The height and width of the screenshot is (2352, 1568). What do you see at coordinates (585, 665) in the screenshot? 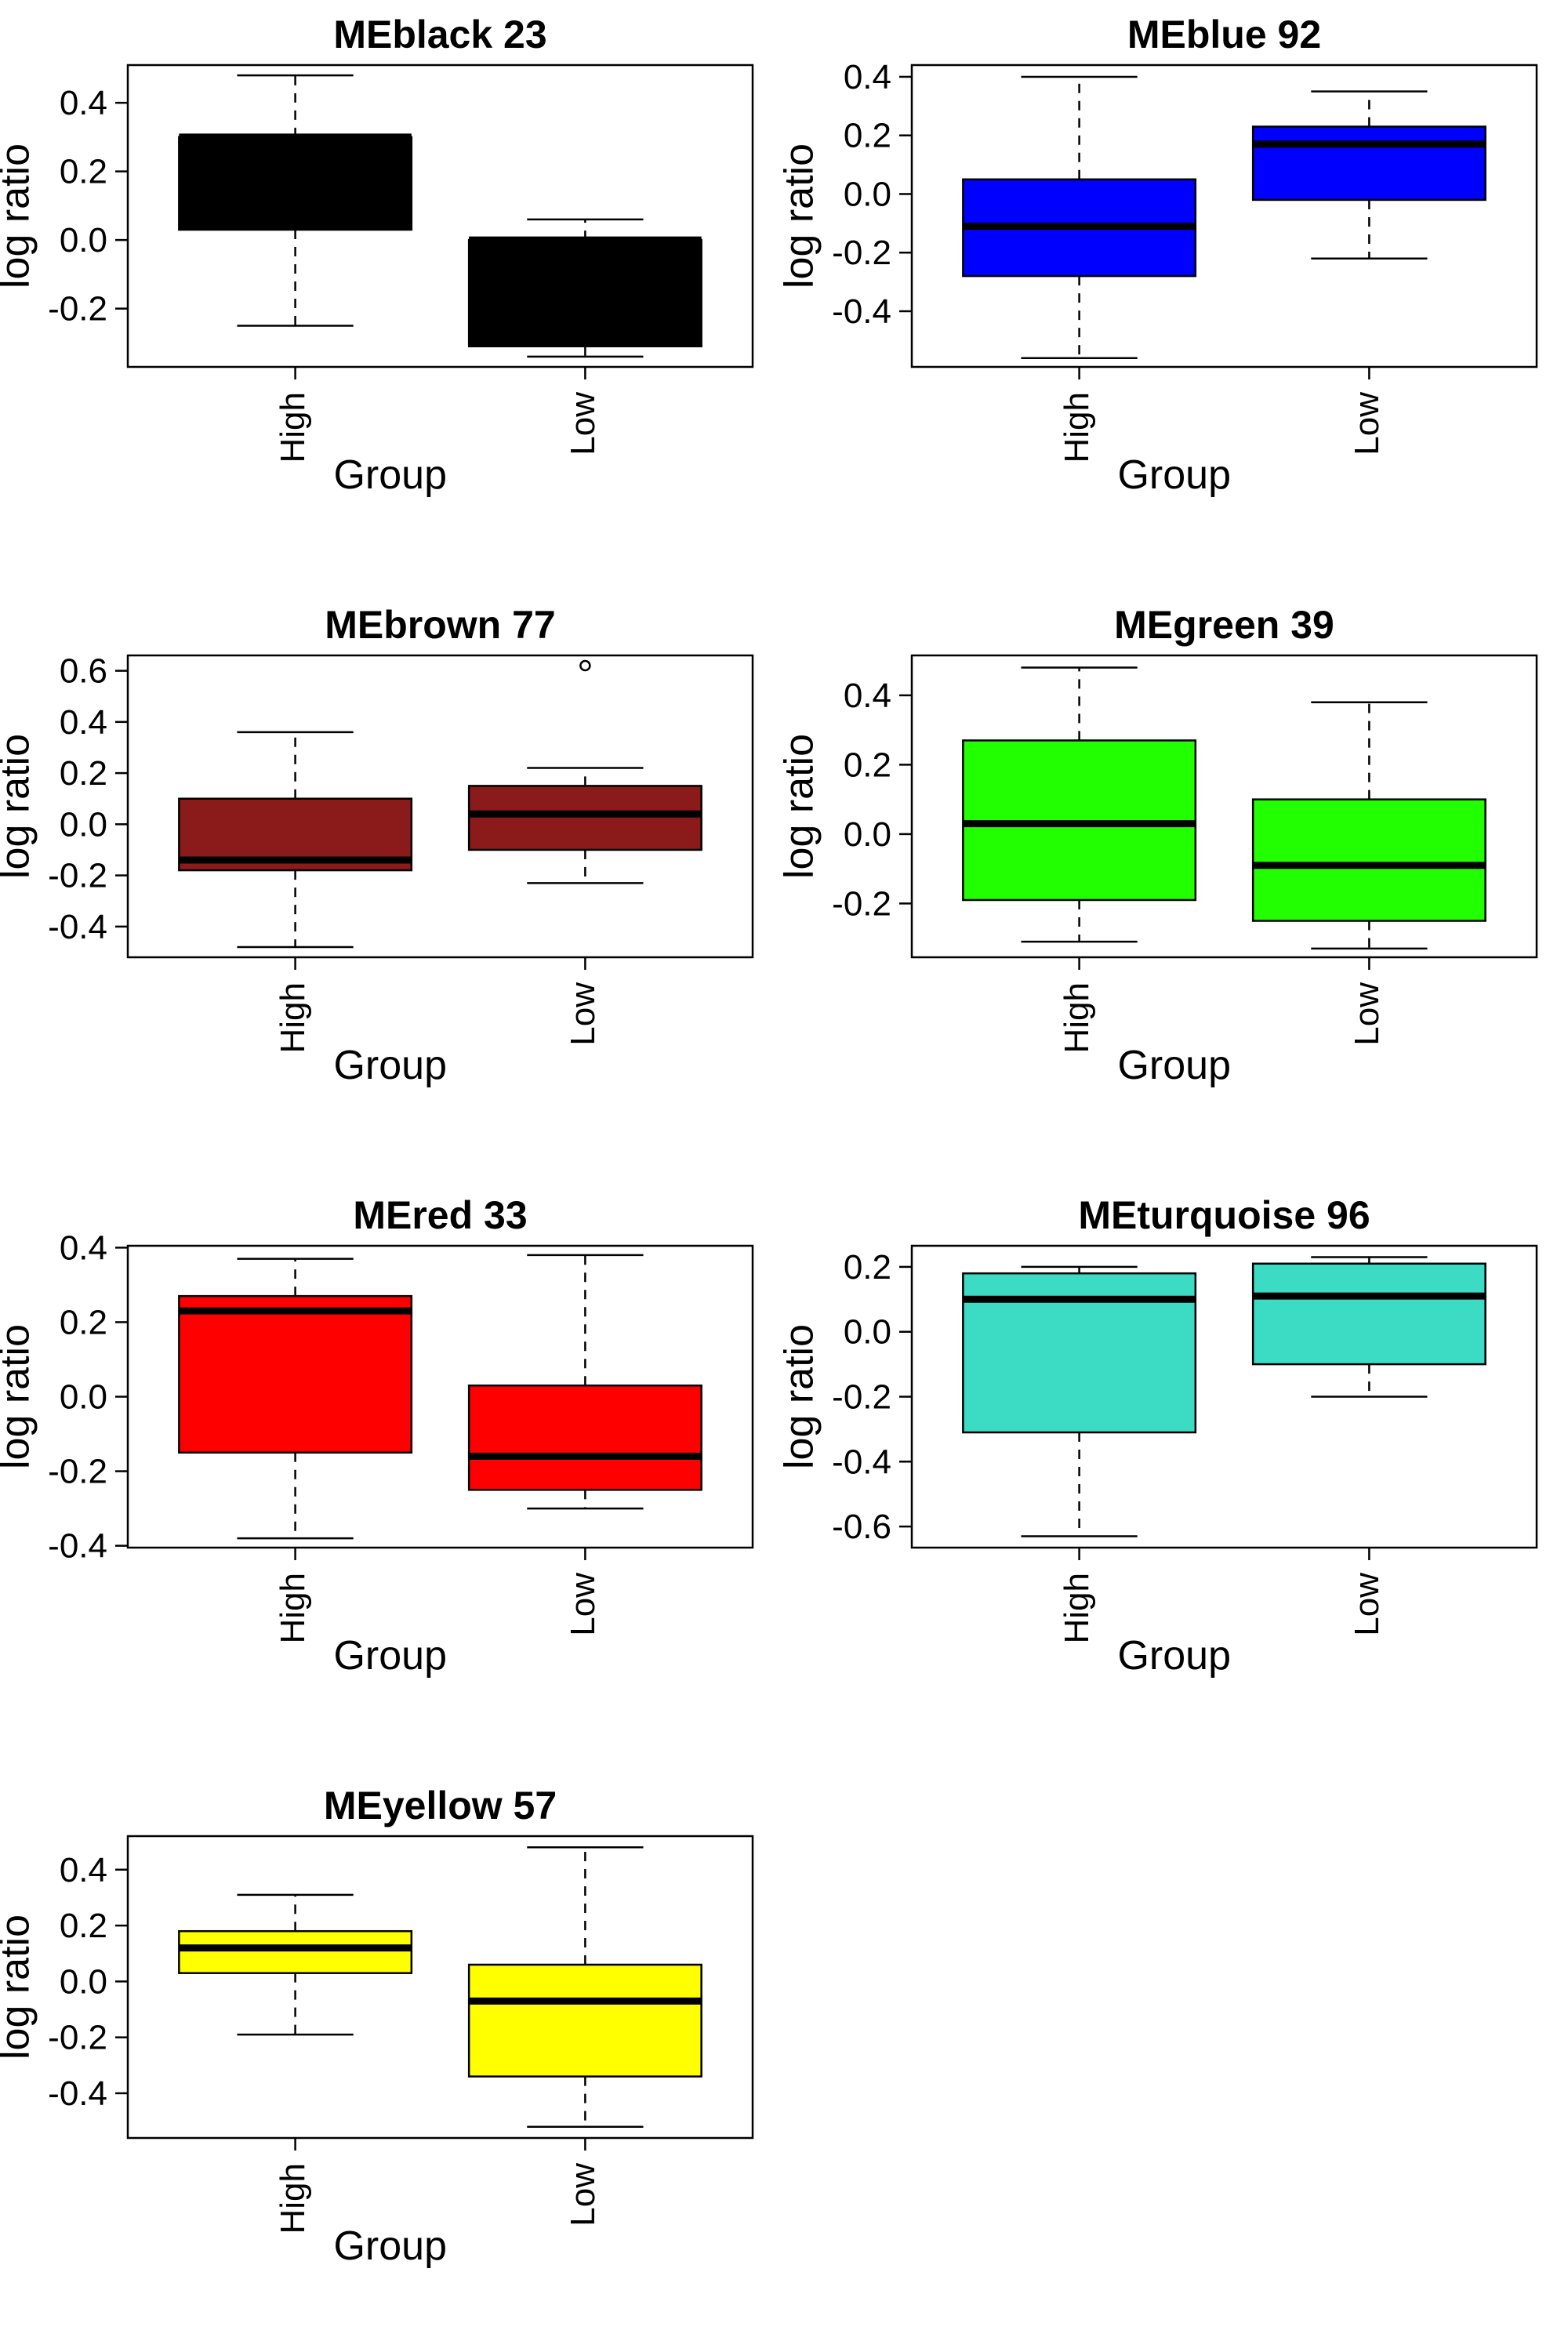
I see `outlier-point` at bounding box center [585, 665].